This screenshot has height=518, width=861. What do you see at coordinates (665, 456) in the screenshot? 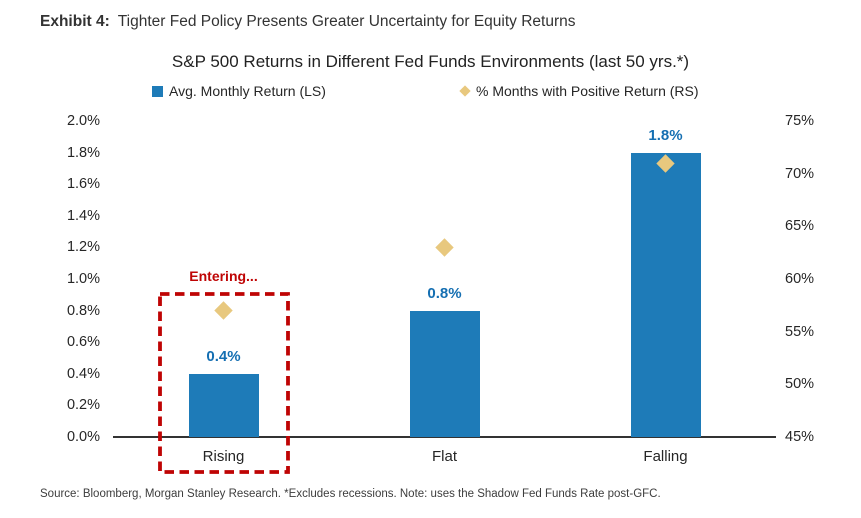
I see `category-label-falling: Falling` at bounding box center [665, 456].